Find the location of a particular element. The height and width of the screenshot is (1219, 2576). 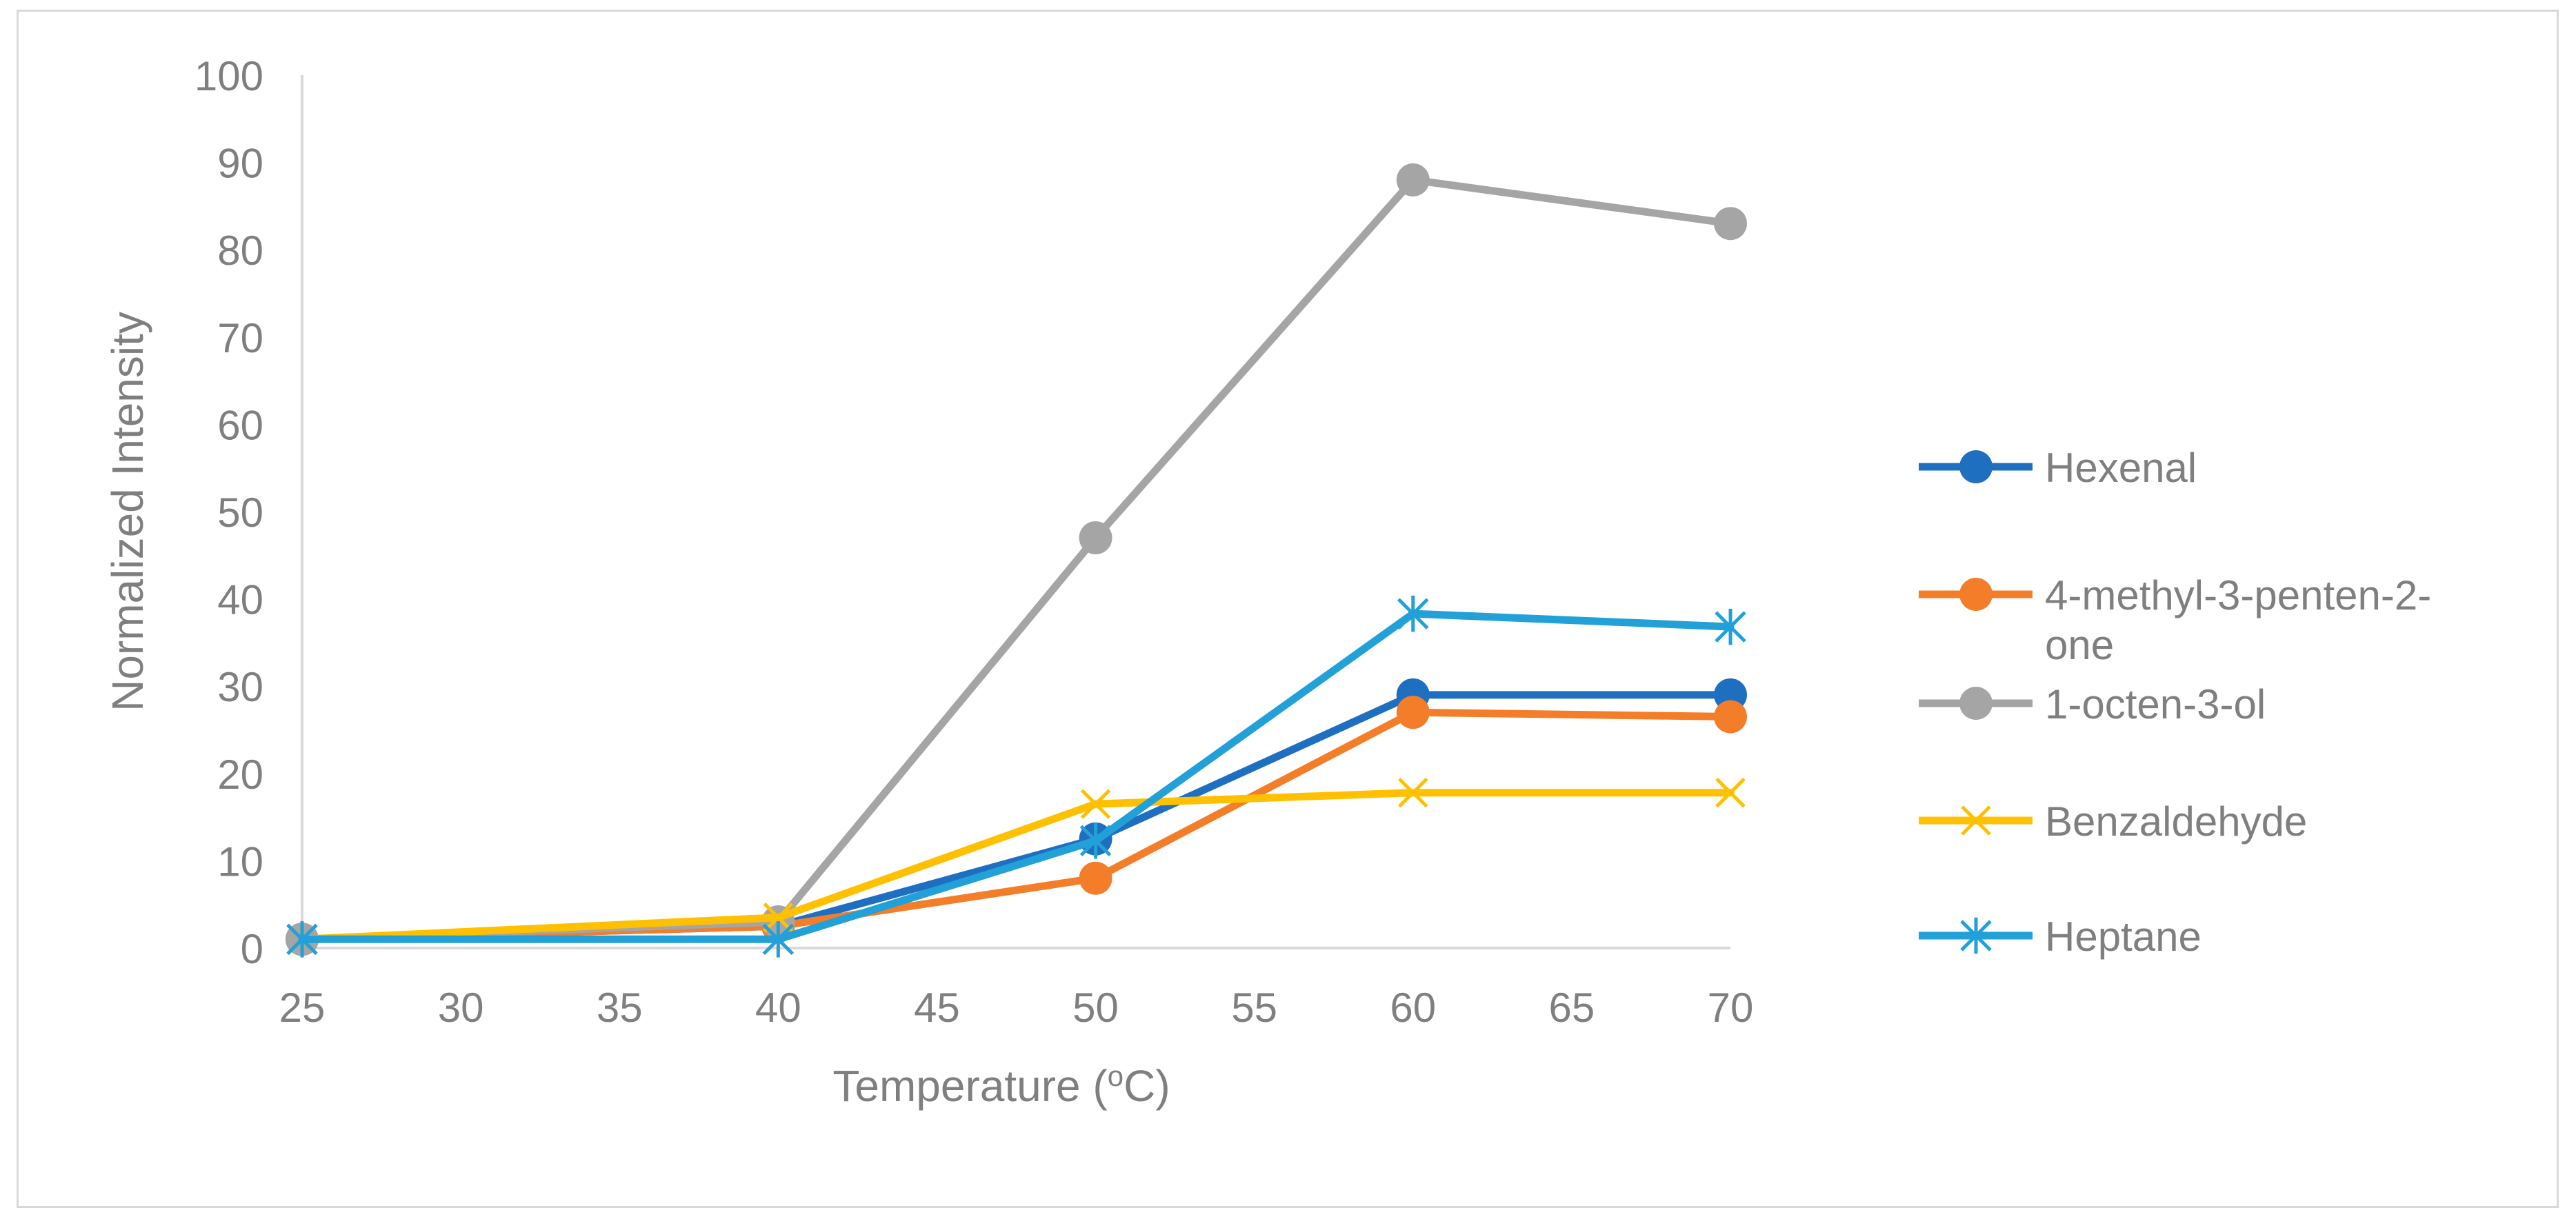

x-tick-label: 65 is located at coordinates (1572, 1008).